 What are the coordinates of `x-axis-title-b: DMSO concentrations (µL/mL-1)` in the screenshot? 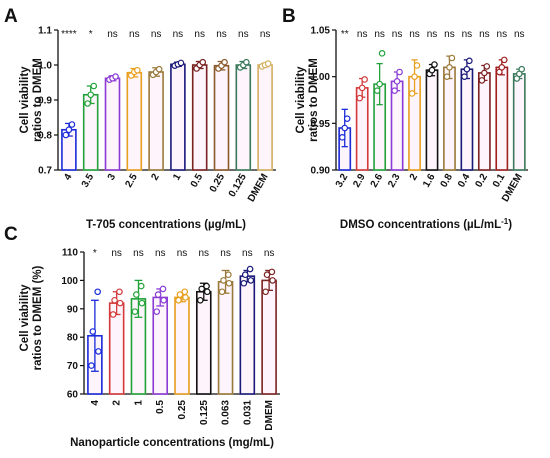 It's located at (426, 224).